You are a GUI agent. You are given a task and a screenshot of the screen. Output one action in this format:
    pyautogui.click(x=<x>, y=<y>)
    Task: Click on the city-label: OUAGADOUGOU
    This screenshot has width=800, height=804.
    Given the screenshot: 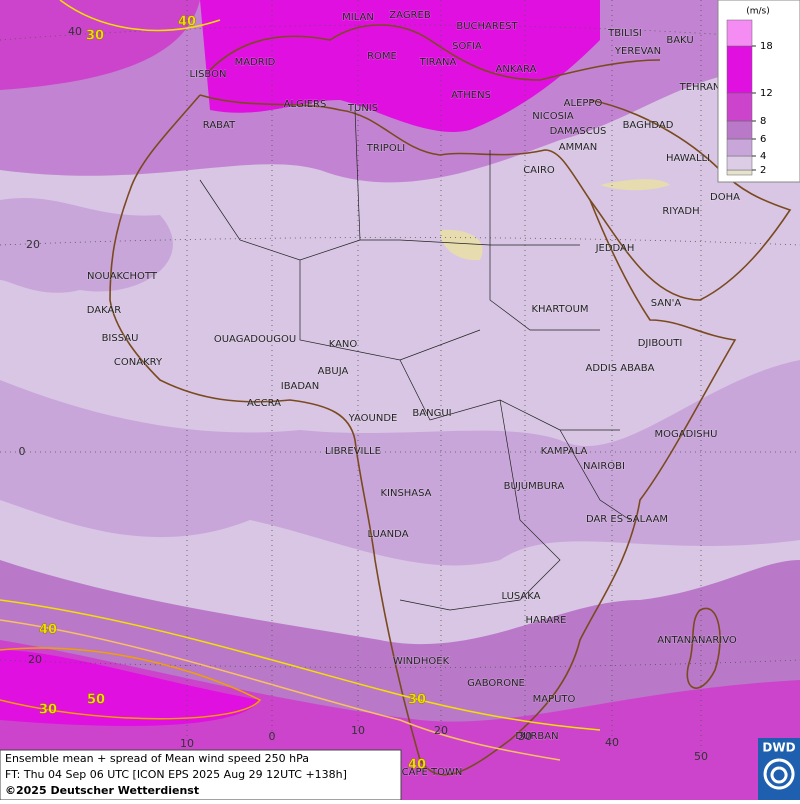 What is the action you would take?
    pyautogui.click(x=255, y=339)
    